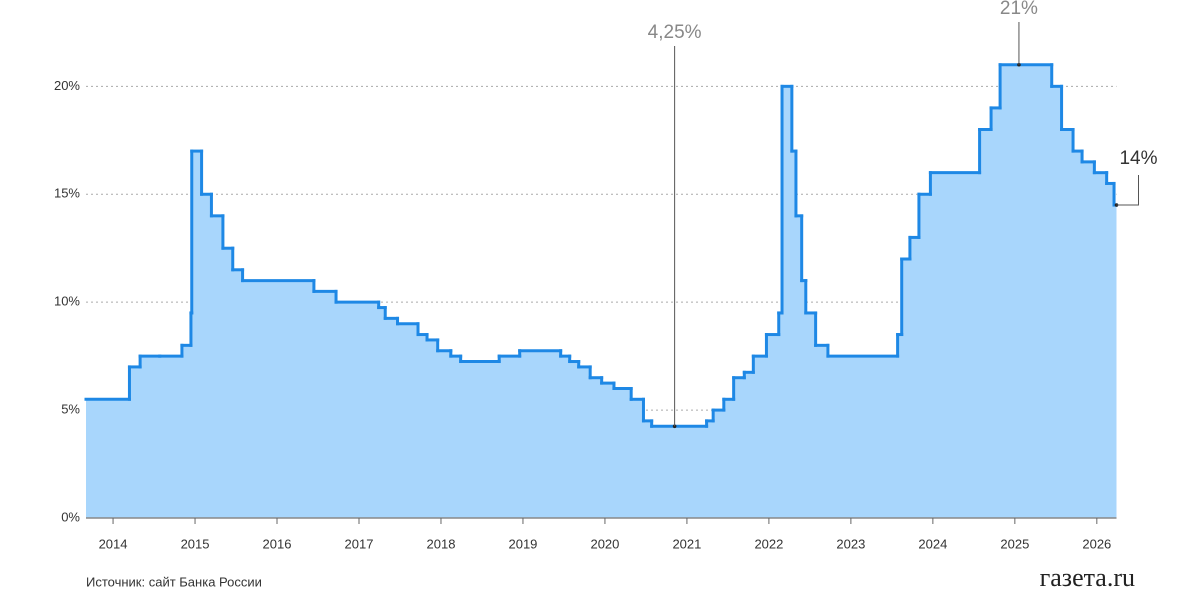 Image resolution: width=1200 pixels, height=600 pixels. I want to click on annotation-point, so click(674, 426).